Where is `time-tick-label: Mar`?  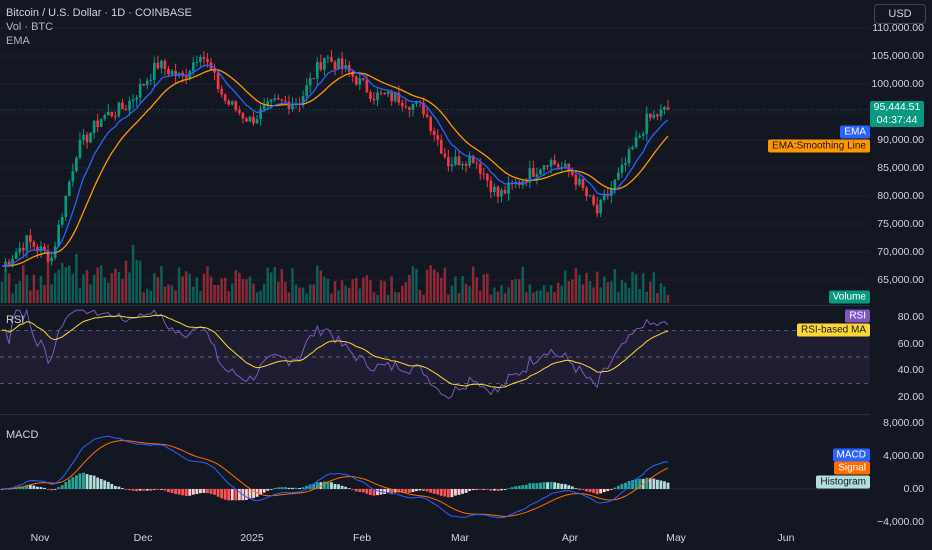 time-tick-label: Mar is located at coordinates (460, 538).